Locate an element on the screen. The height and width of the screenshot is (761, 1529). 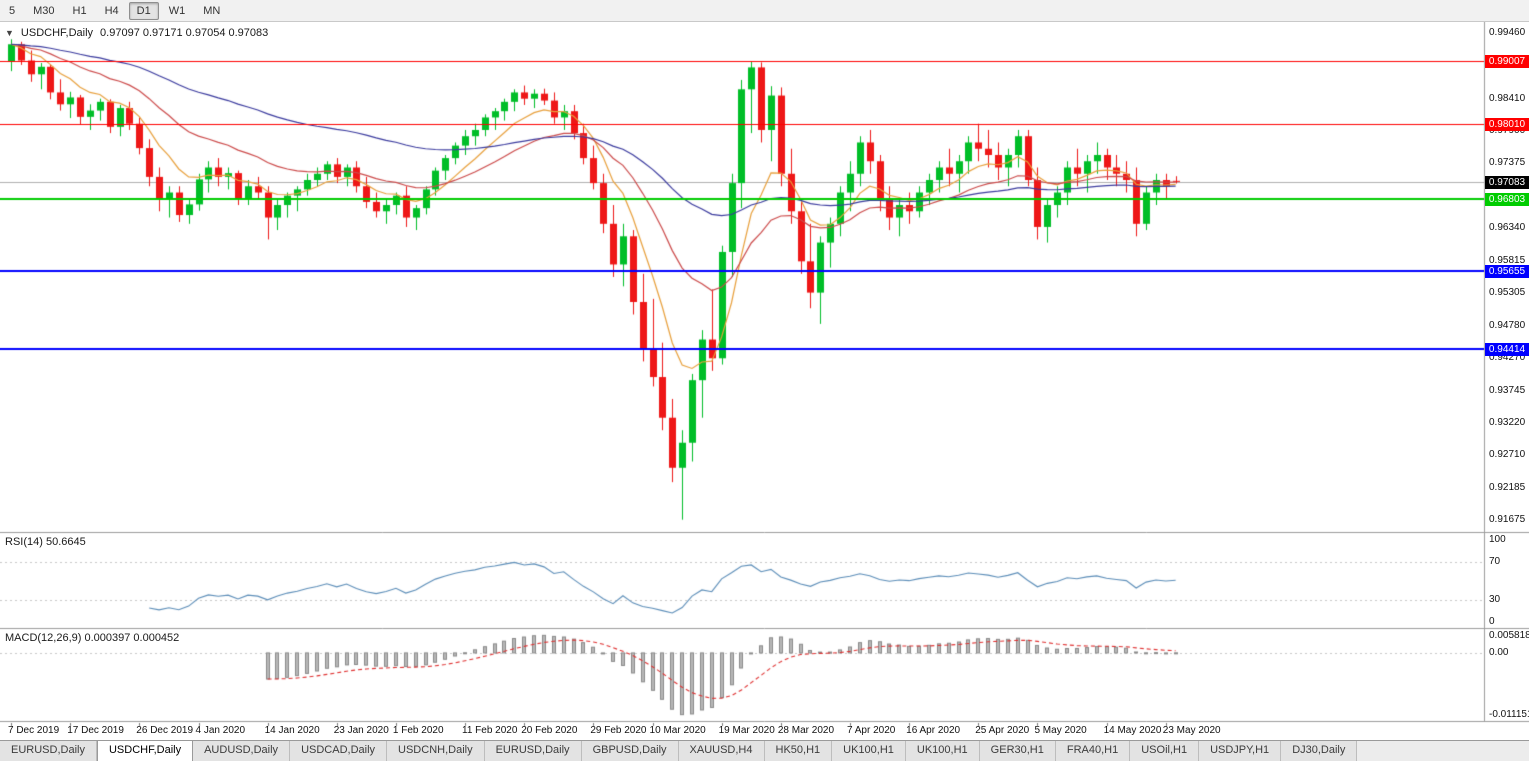
date-axis-label: 19 Mar 2020 is located at coordinates (746, 730).